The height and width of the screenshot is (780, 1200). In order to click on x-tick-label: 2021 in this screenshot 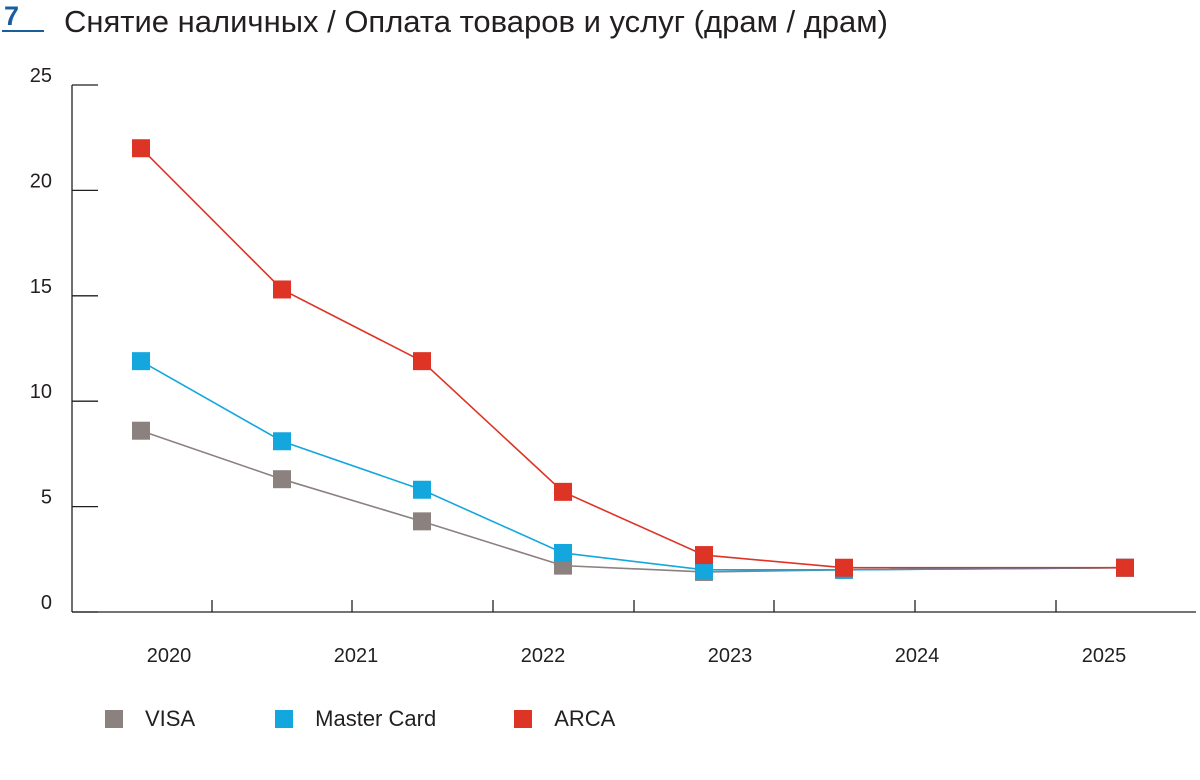, I will do `click(356, 656)`.